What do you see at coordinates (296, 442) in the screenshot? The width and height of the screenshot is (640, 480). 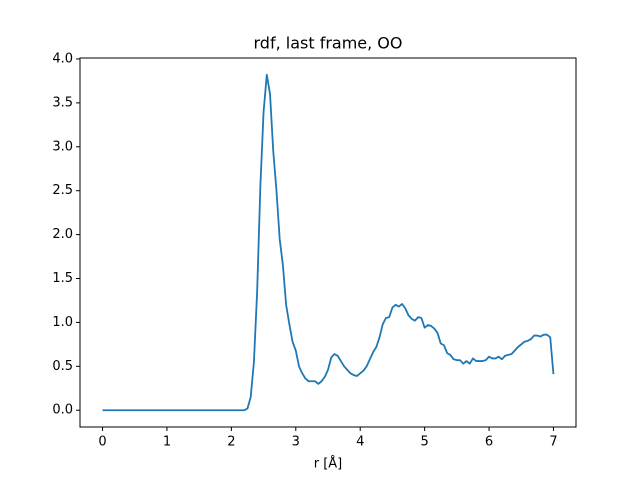 I see `x-tick-label: 3` at bounding box center [296, 442].